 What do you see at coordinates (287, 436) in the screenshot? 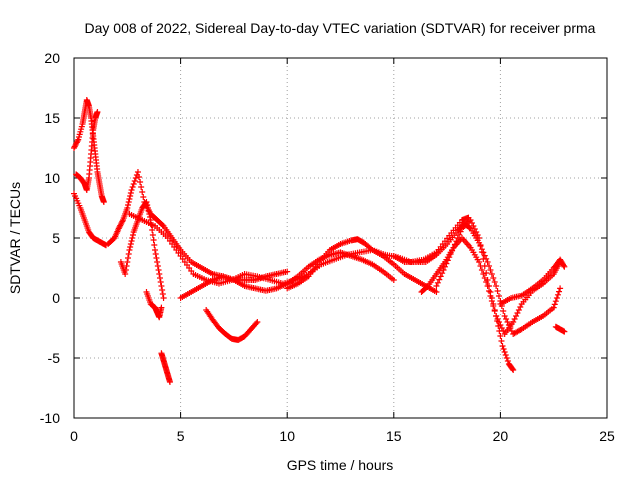
I see `x-tick-label: 10` at bounding box center [287, 436].